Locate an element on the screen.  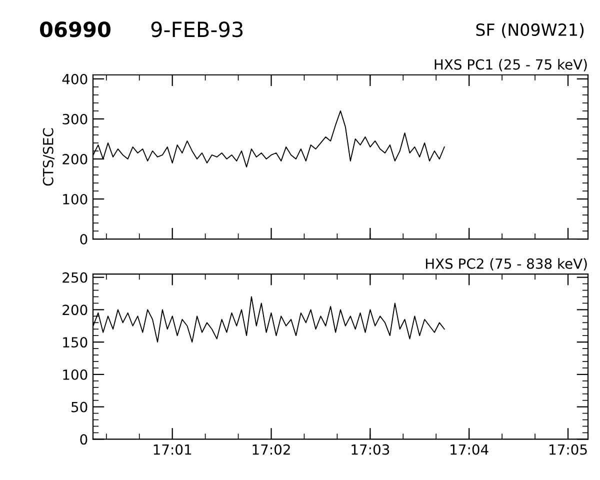
y-tick-label: 150 is located at coordinates (75, 342).